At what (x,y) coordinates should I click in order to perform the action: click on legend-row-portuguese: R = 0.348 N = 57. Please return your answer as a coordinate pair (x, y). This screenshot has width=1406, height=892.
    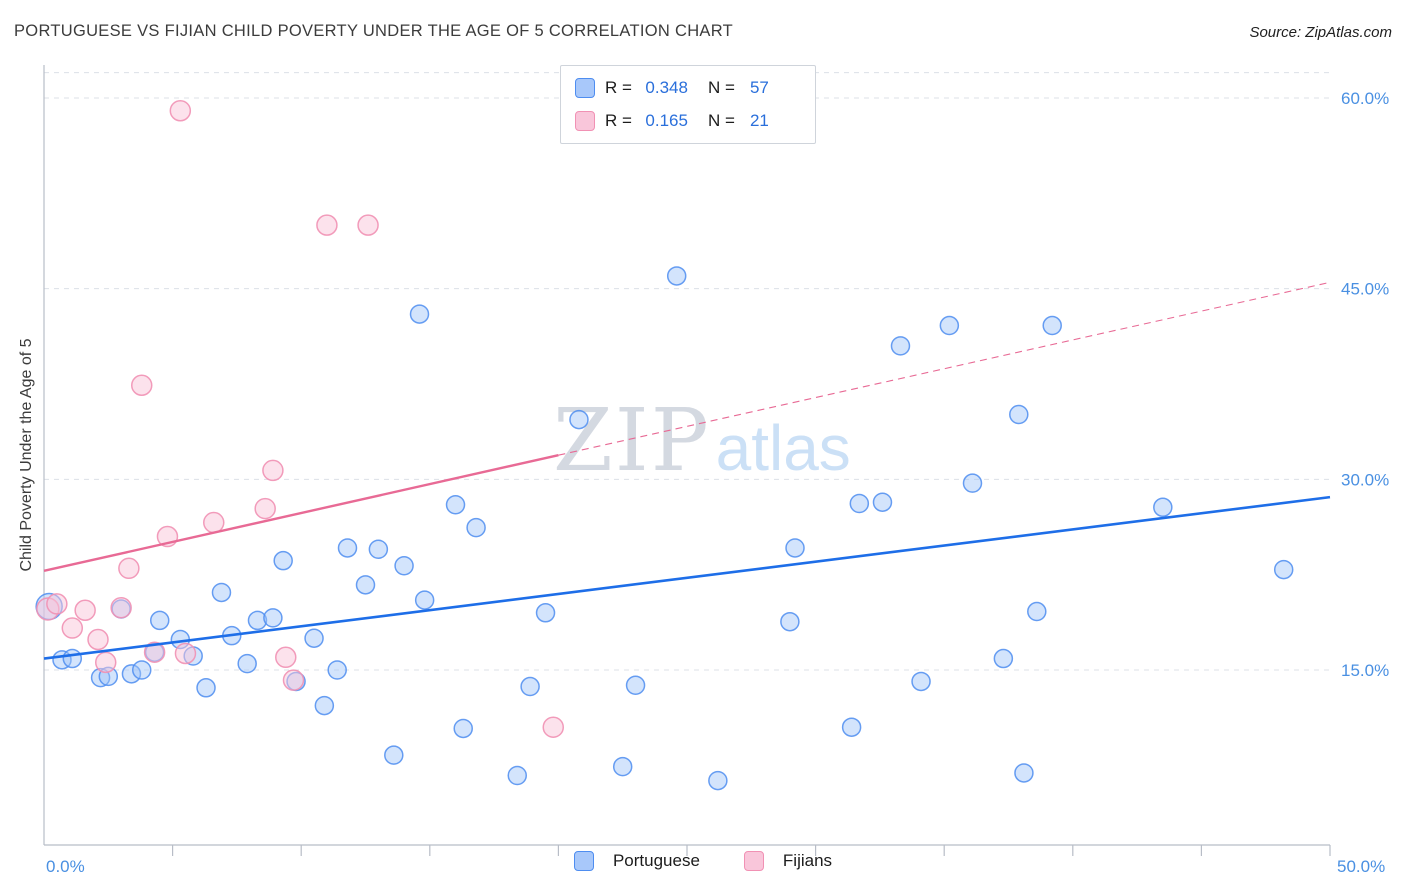
    Looking at the image, I should click on (688, 88).